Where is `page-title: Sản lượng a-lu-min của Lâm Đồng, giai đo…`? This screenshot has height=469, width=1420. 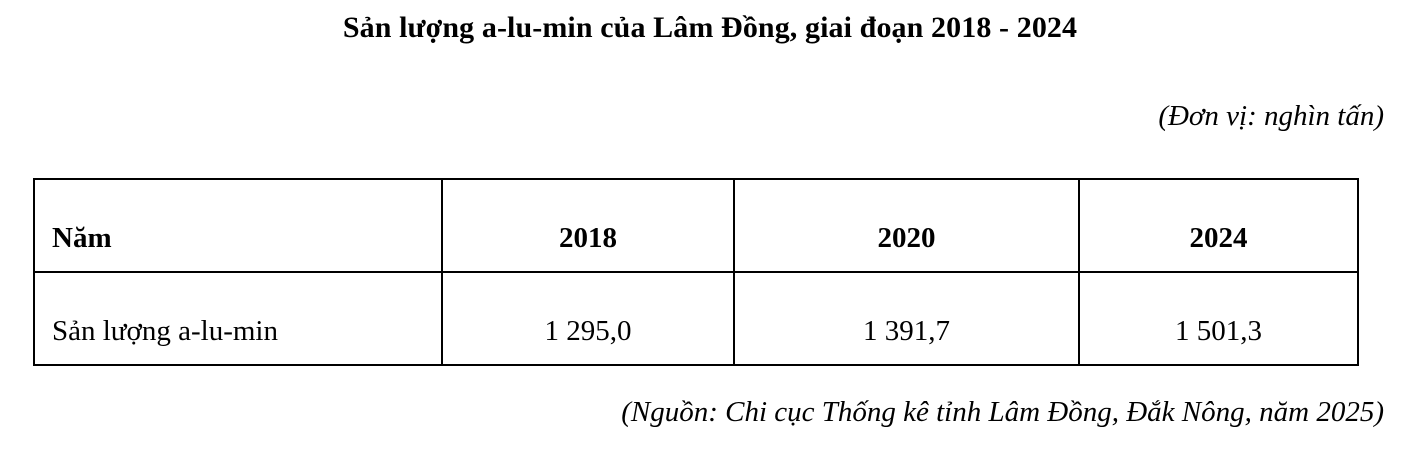 page-title: Sản lượng a-lu-min của Lâm Đồng, giai đo… is located at coordinates (710, 27).